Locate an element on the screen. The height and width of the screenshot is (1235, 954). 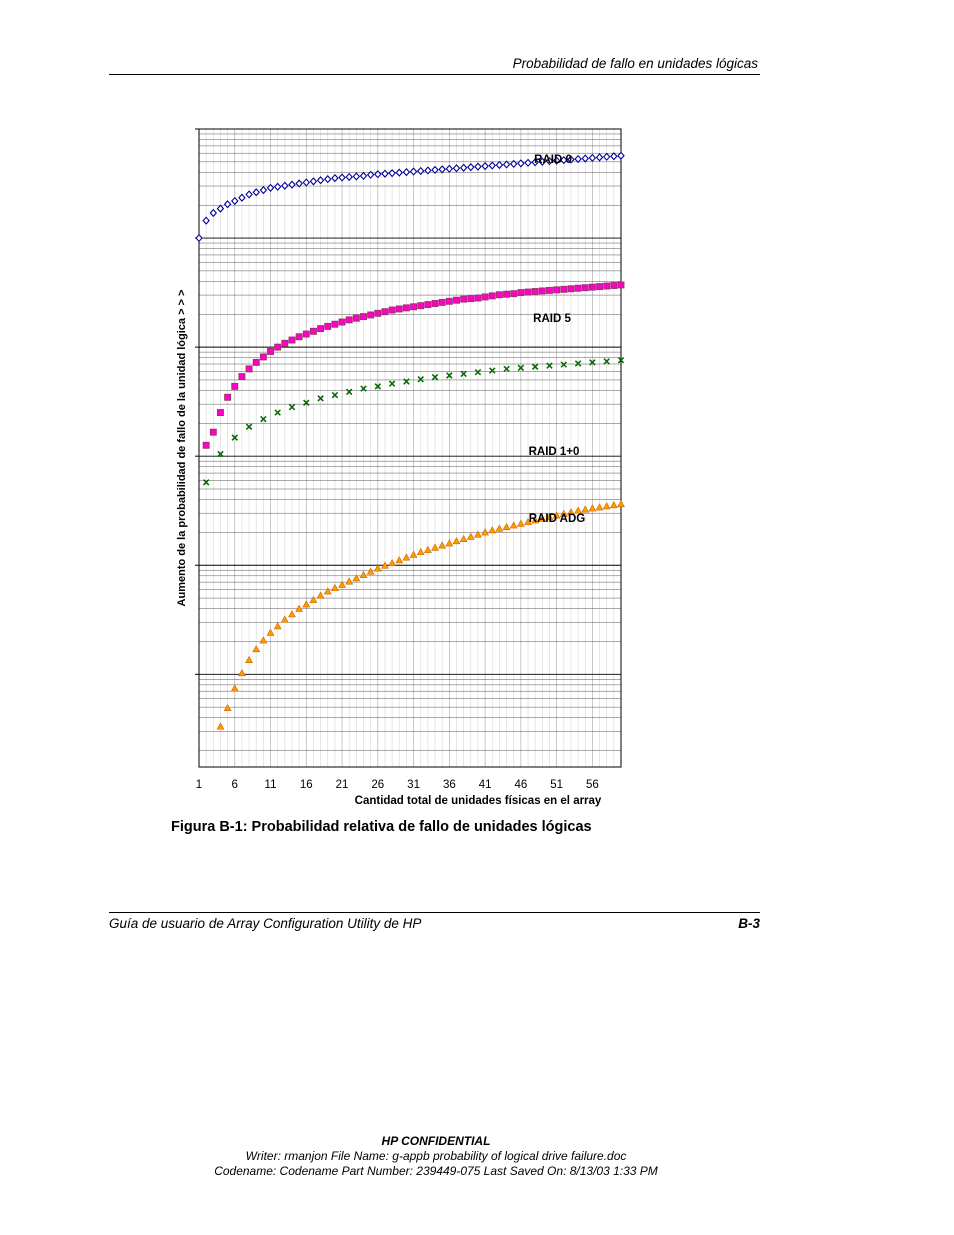
series-labels: RAID 0 RAID 5 RAID 1+0 RAID ADG is located at coordinates (557, 339).